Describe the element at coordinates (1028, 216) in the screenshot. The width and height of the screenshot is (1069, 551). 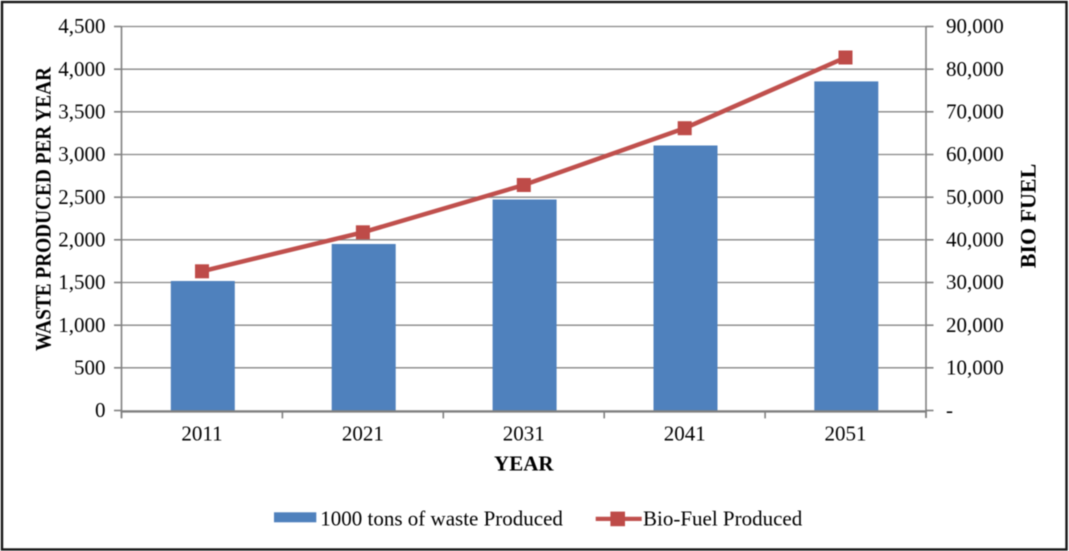
I see `svg-text: BIO FUEL` at that location.